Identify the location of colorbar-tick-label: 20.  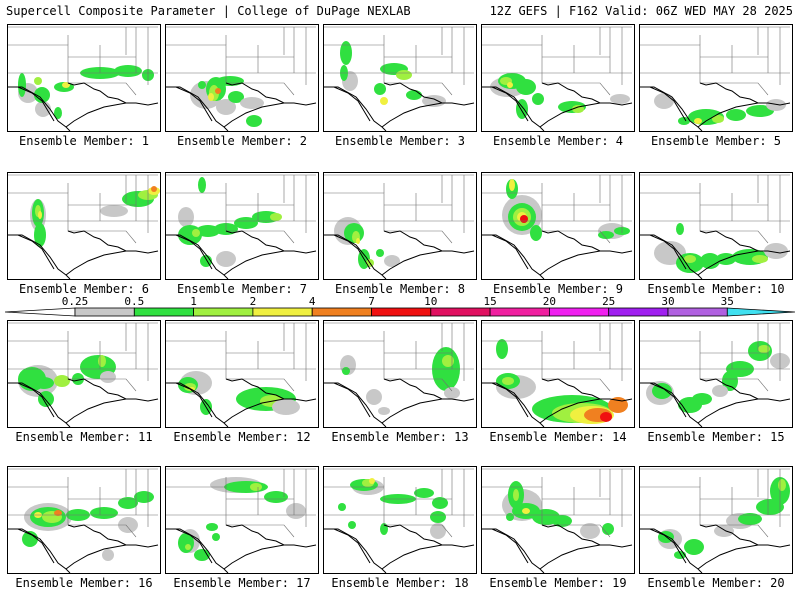
(549, 301).